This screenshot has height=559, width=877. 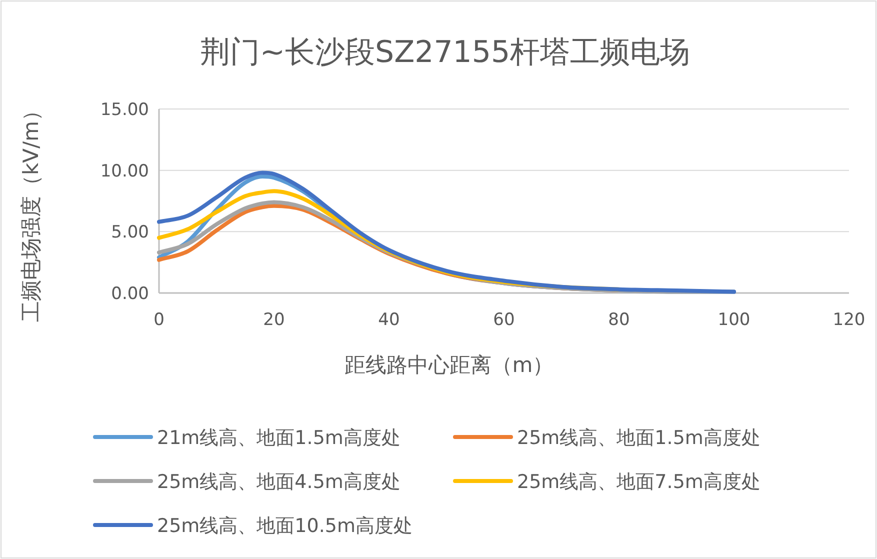 I want to click on legend-label: 21m线高、地面1.5m高度处, so click(x=278, y=438).